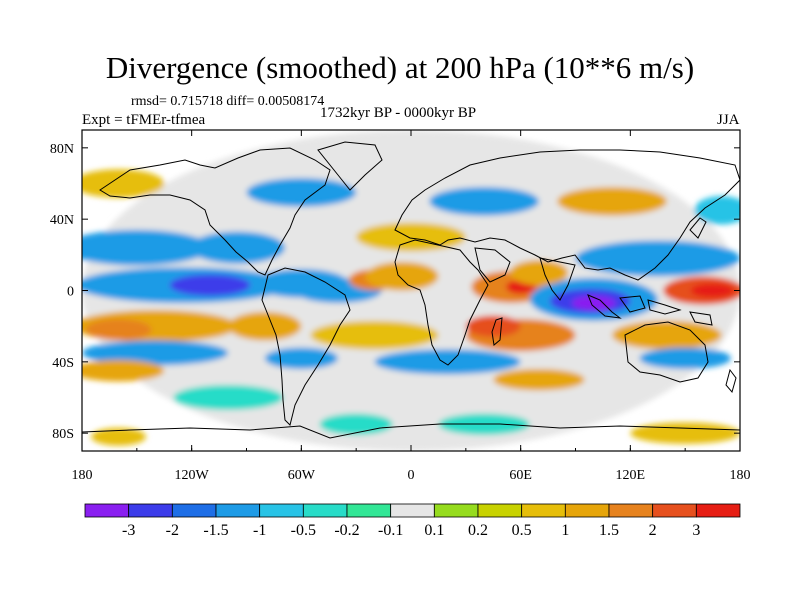  What do you see at coordinates (434, 530) in the screenshot?
I see `colorbar-label-7: 0.1` at bounding box center [434, 530].